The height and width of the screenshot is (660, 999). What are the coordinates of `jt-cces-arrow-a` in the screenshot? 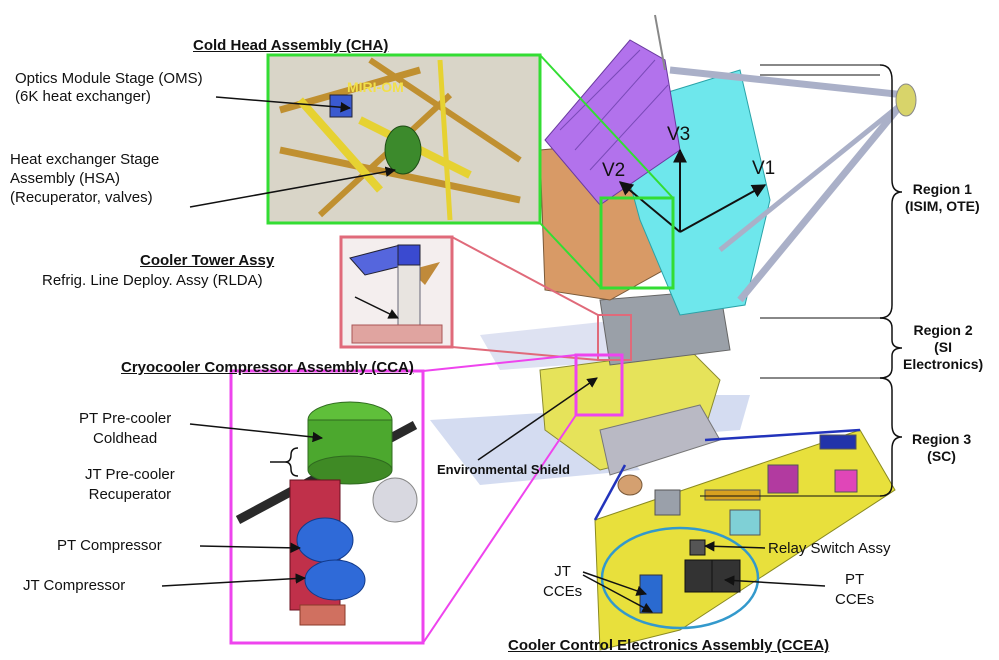 It's located at (614, 583).